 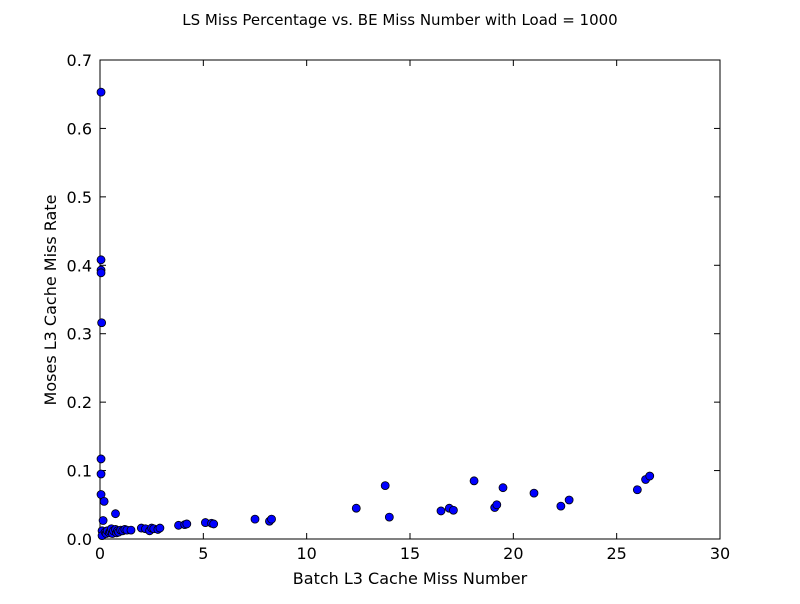 What do you see at coordinates (410, 553) in the screenshot?
I see `x-tick-label: 15` at bounding box center [410, 553].